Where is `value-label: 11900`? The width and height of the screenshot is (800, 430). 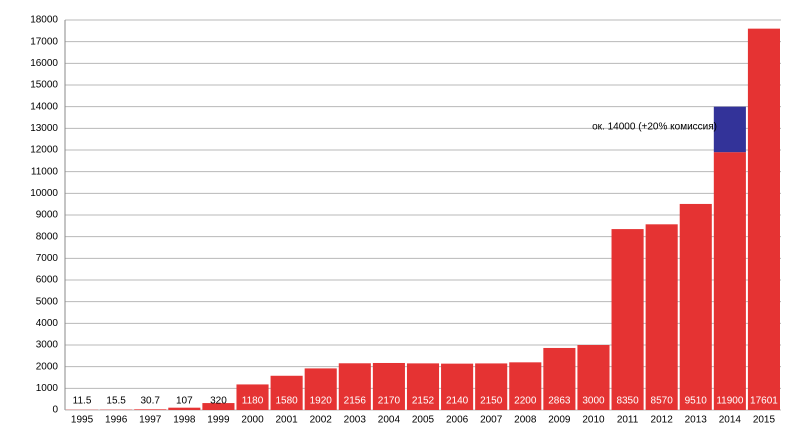
value-label: 11900 is located at coordinates (730, 401).